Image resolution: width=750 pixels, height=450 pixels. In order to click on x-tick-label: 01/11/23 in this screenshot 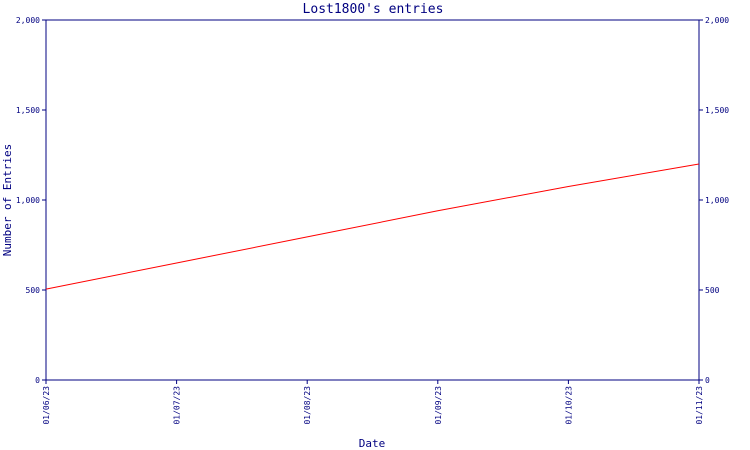, I will do `click(699, 405)`.